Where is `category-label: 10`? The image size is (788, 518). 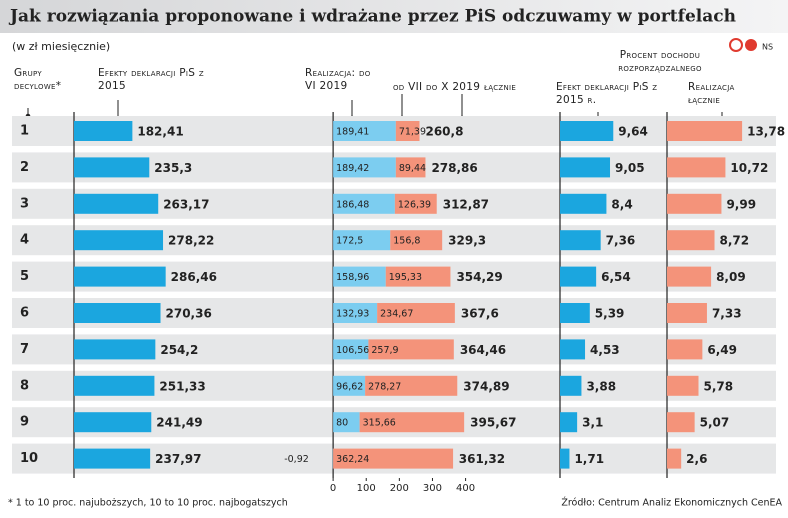
category-label: 10 is located at coordinates (29, 458).